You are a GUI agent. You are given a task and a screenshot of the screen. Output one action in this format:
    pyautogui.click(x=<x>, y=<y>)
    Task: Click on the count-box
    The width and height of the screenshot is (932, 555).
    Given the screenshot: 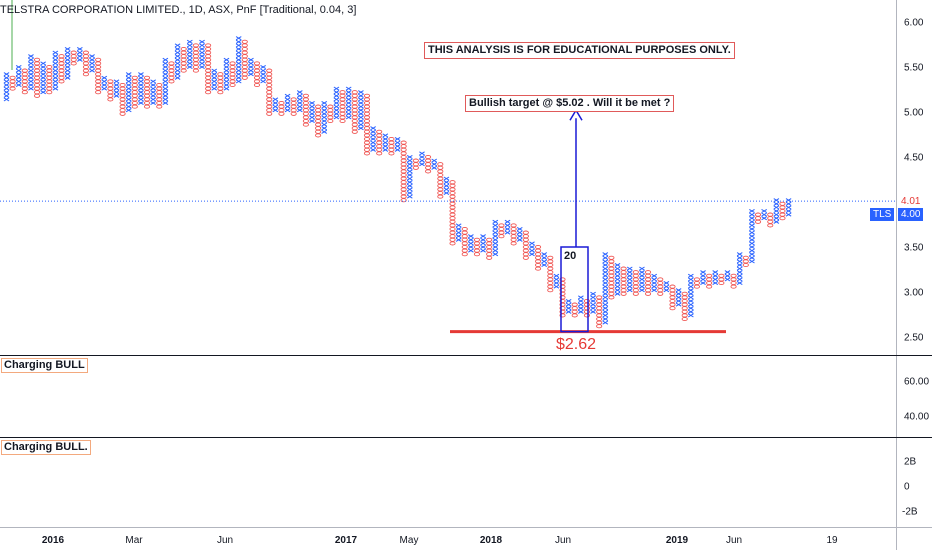 What is the action you would take?
    pyautogui.click(x=574, y=289)
    